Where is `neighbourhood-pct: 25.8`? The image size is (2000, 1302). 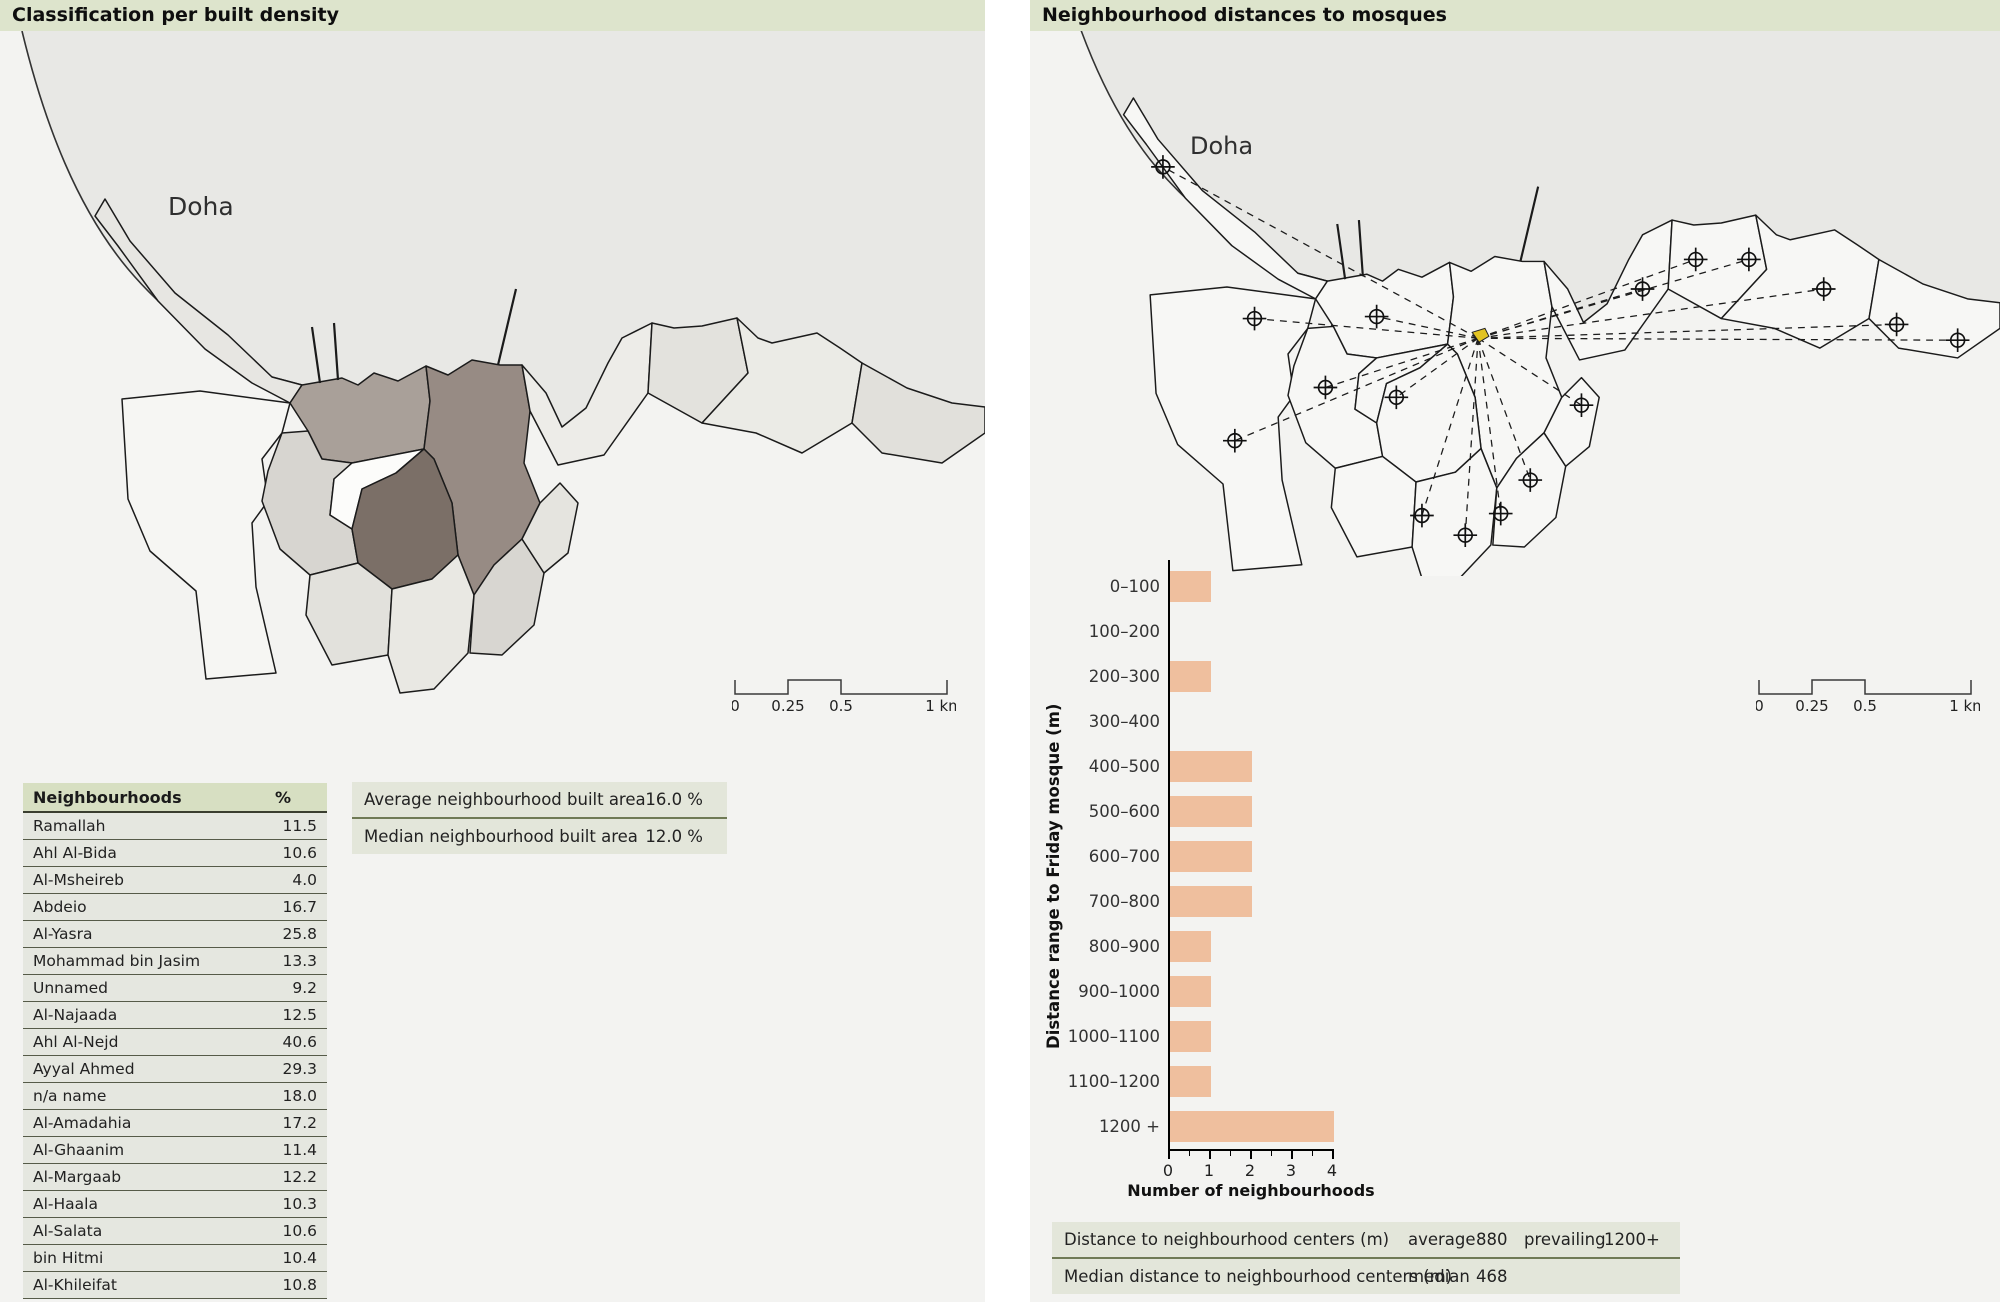
neighbourhood-pct: 25.8 is located at coordinates (299, 934).